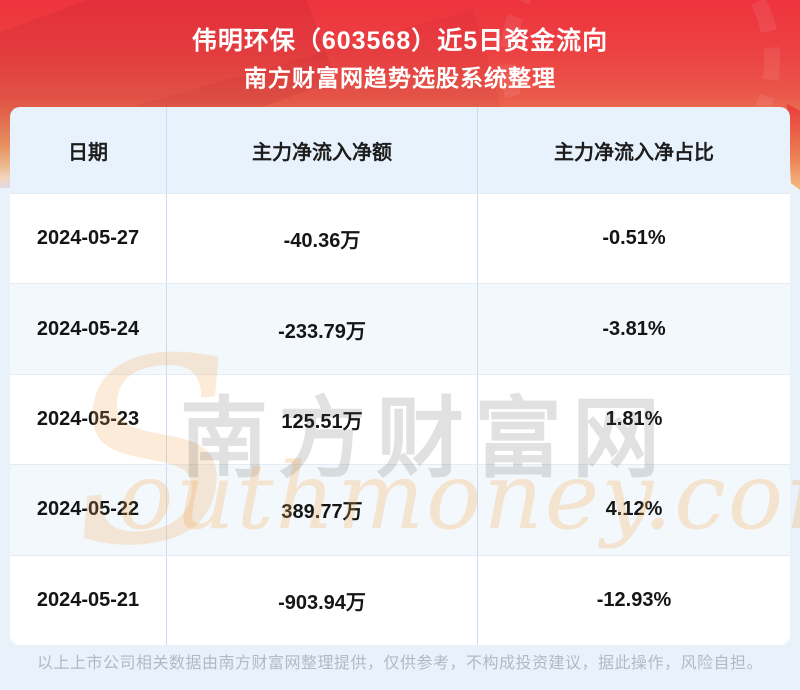 Image resolution: width=800 pixels, height=690 pixels. I want to click on table-row: 2024-05-24 -233.79万 -3.81%, so click(400, 328).